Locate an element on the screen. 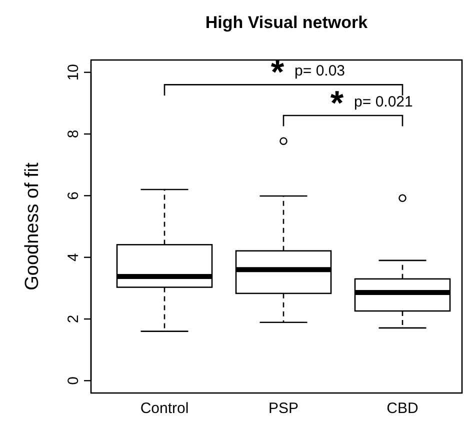  y-tick-label: 8 is located at coordinates (73, 134).